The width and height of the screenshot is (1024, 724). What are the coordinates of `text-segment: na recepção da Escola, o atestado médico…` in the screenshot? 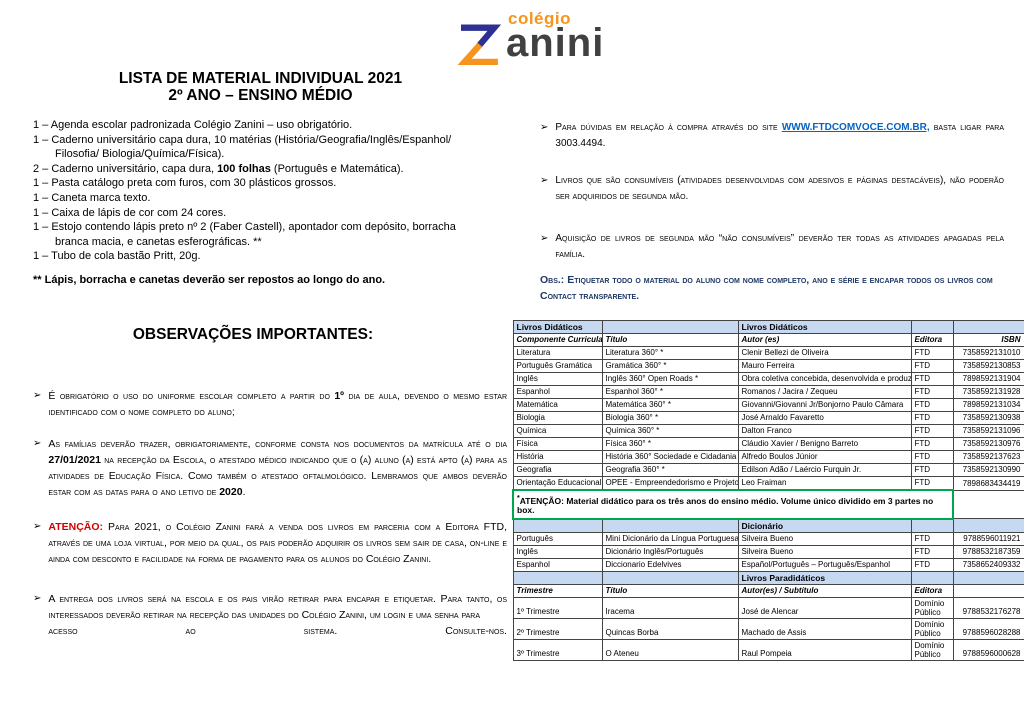 It's located at (277, 476).